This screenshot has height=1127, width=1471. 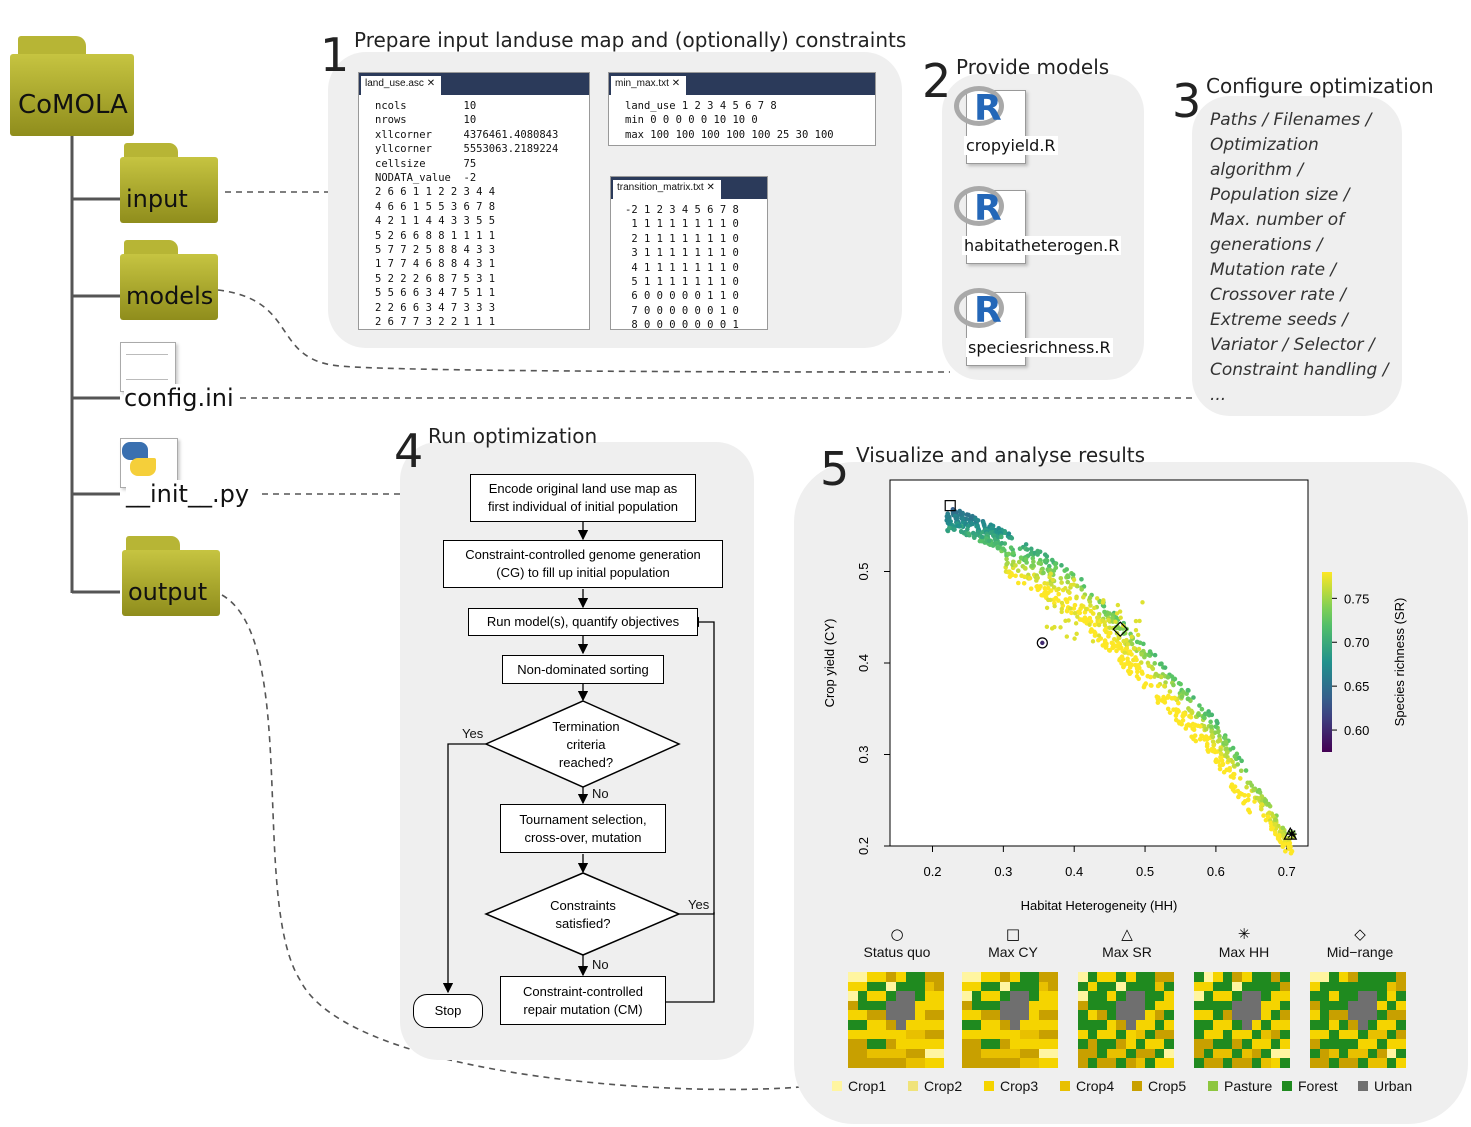 What do you see at coordinates (1012, 126) in the screenshot?
I see `model-file-cropyield: R cropyield.R` at bounding box center [1012, 126].